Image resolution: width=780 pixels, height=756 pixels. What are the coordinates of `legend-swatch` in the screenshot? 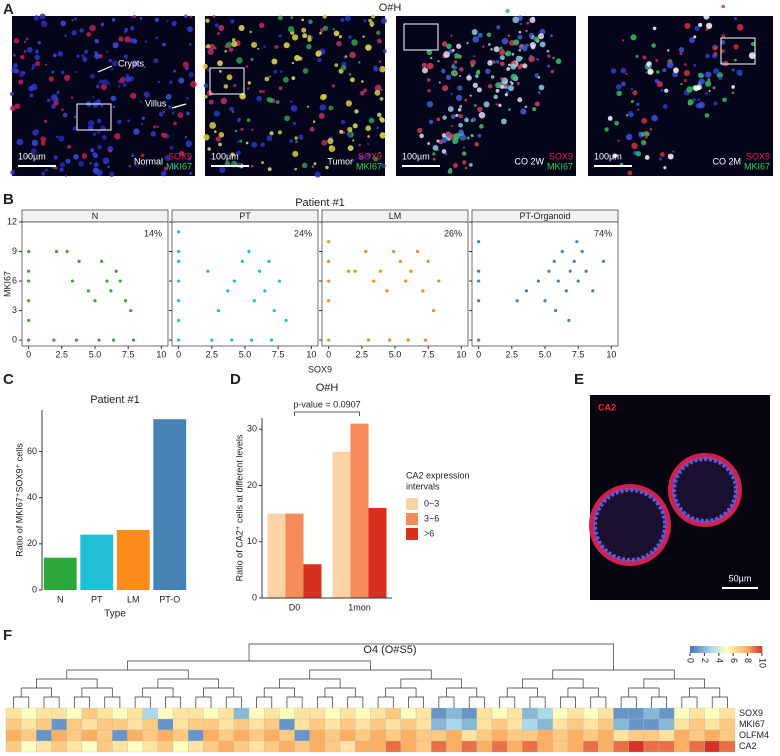 It's located at (412, 519).